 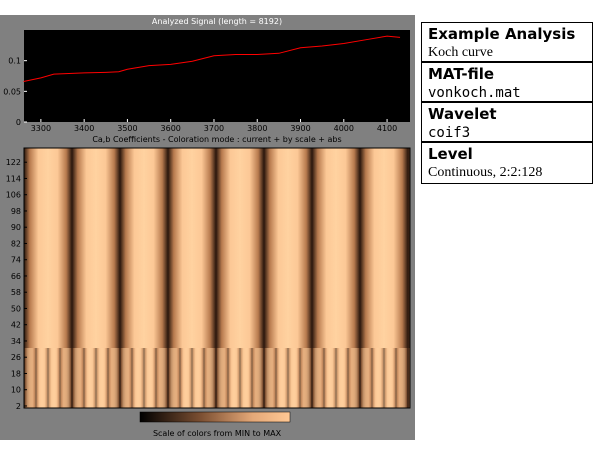 What do you see at coordinates (507, 83) in the screenshot?
I see `info-section: MAT-file vonkoch.mat` at bounding box center [507, 83].